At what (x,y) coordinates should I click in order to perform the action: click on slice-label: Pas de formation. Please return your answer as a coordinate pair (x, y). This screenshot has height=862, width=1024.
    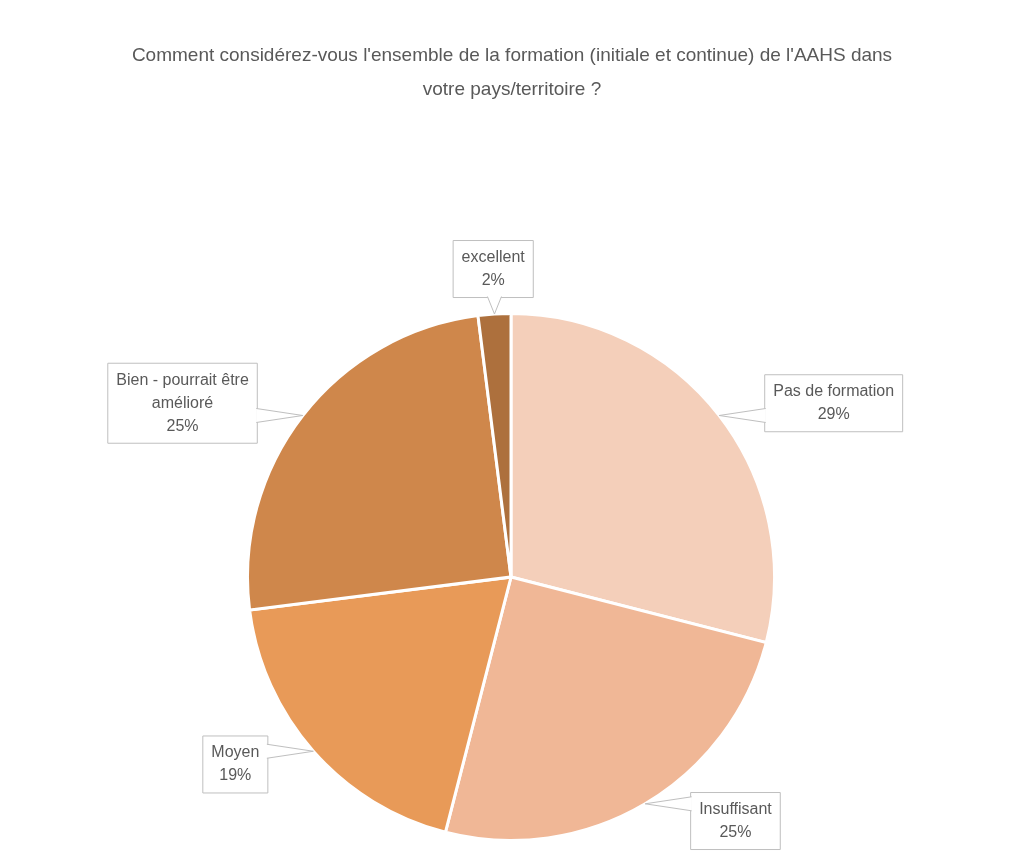
    Looking at the image, I should click on (834, 391).